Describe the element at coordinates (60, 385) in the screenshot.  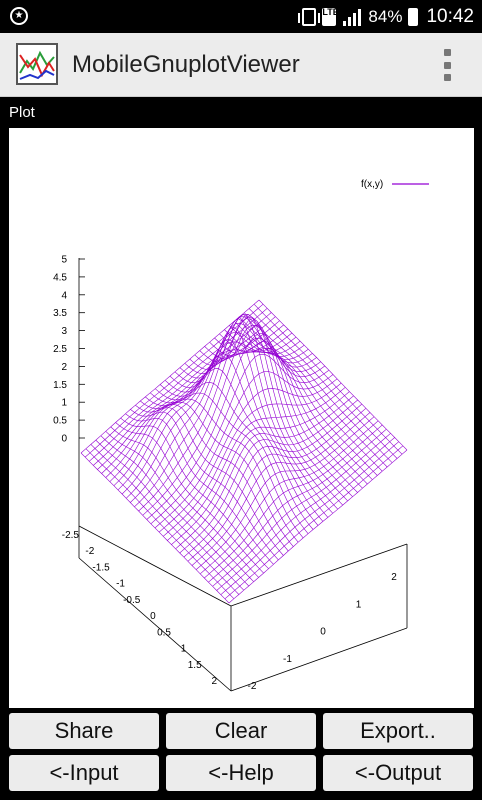
I see `z-tick-label: 1.5` at that location.